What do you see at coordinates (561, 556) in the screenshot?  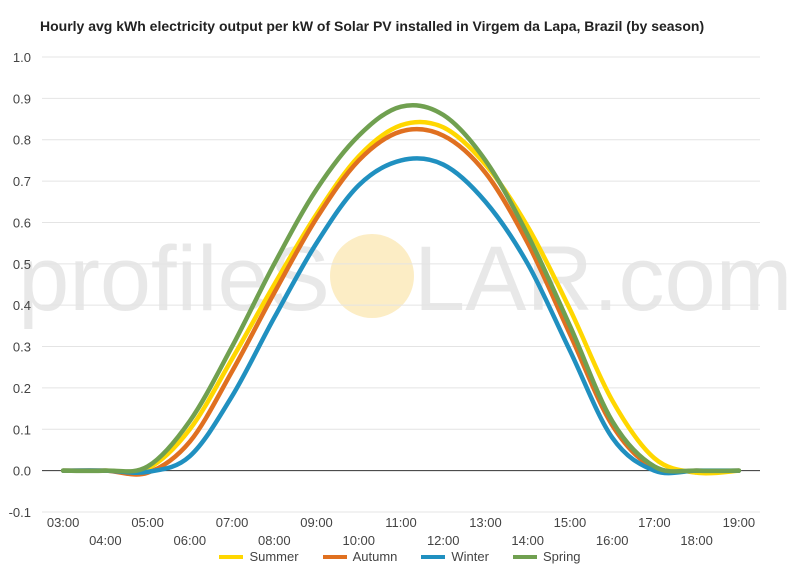 I see `legend-label: Spring` at bounding box center [561, 556].